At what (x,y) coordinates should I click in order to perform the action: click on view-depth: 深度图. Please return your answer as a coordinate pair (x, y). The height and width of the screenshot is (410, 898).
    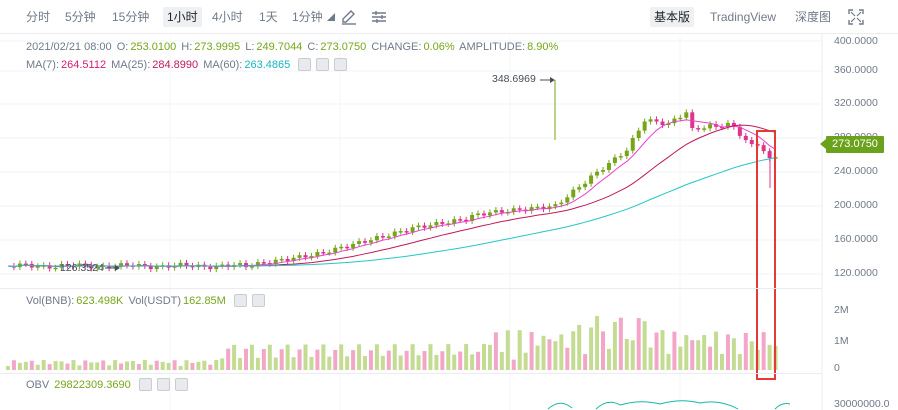
    Looking at the image, I should click on (813, 17).